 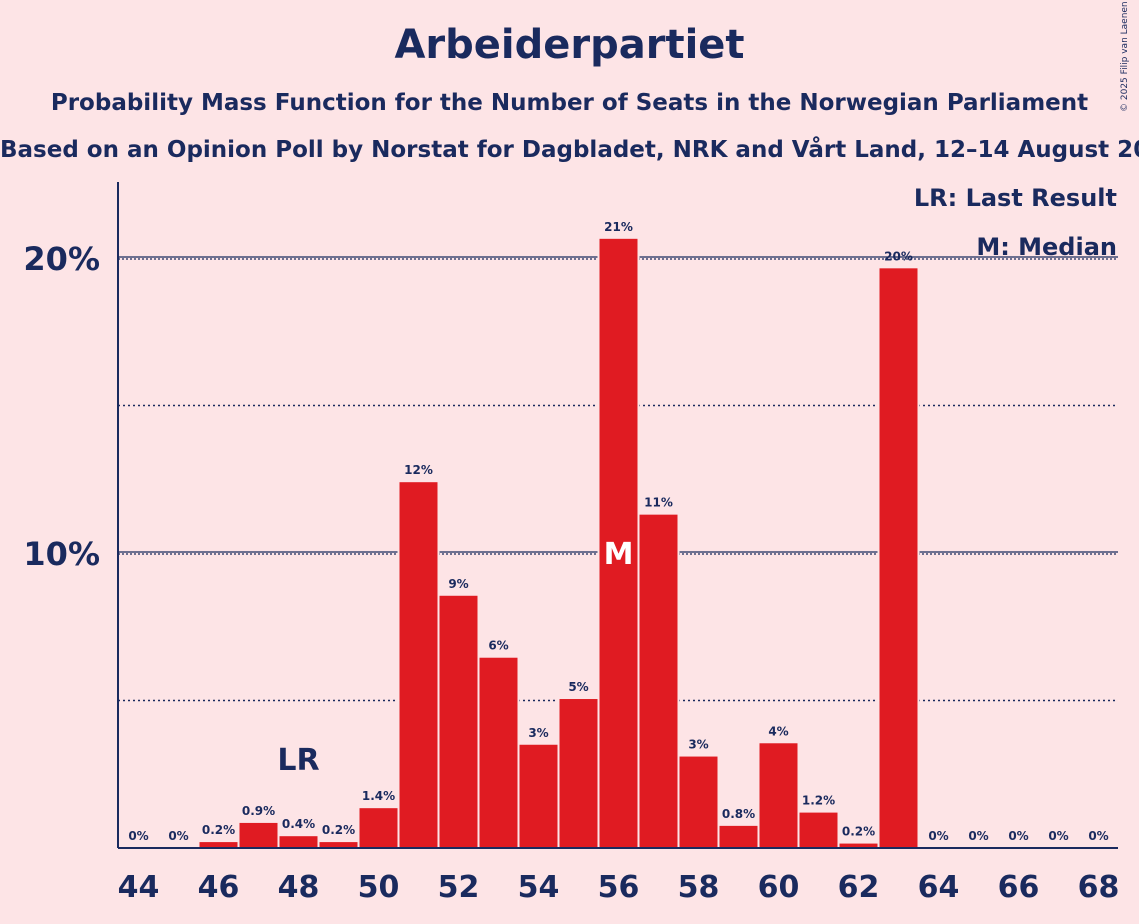 What do you see at coordinates (61, 259) in the screenshot?
I see `y-tick-label: 20%` at bounding box center [61, 259].